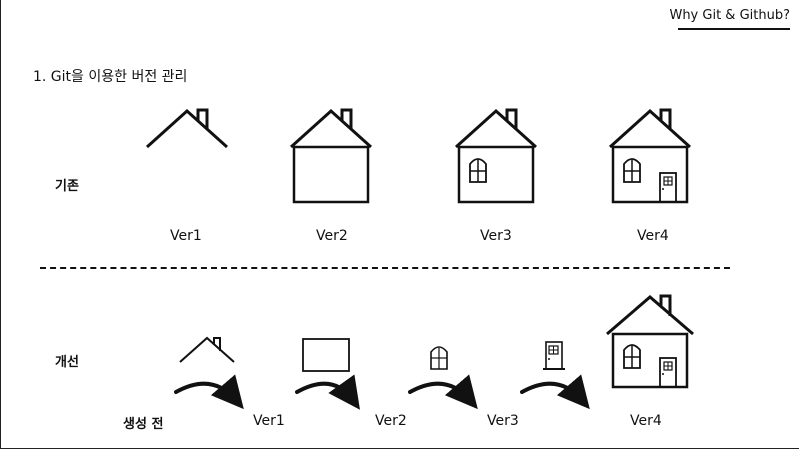  I want to click on house-complete-icon, so click(650, 156).